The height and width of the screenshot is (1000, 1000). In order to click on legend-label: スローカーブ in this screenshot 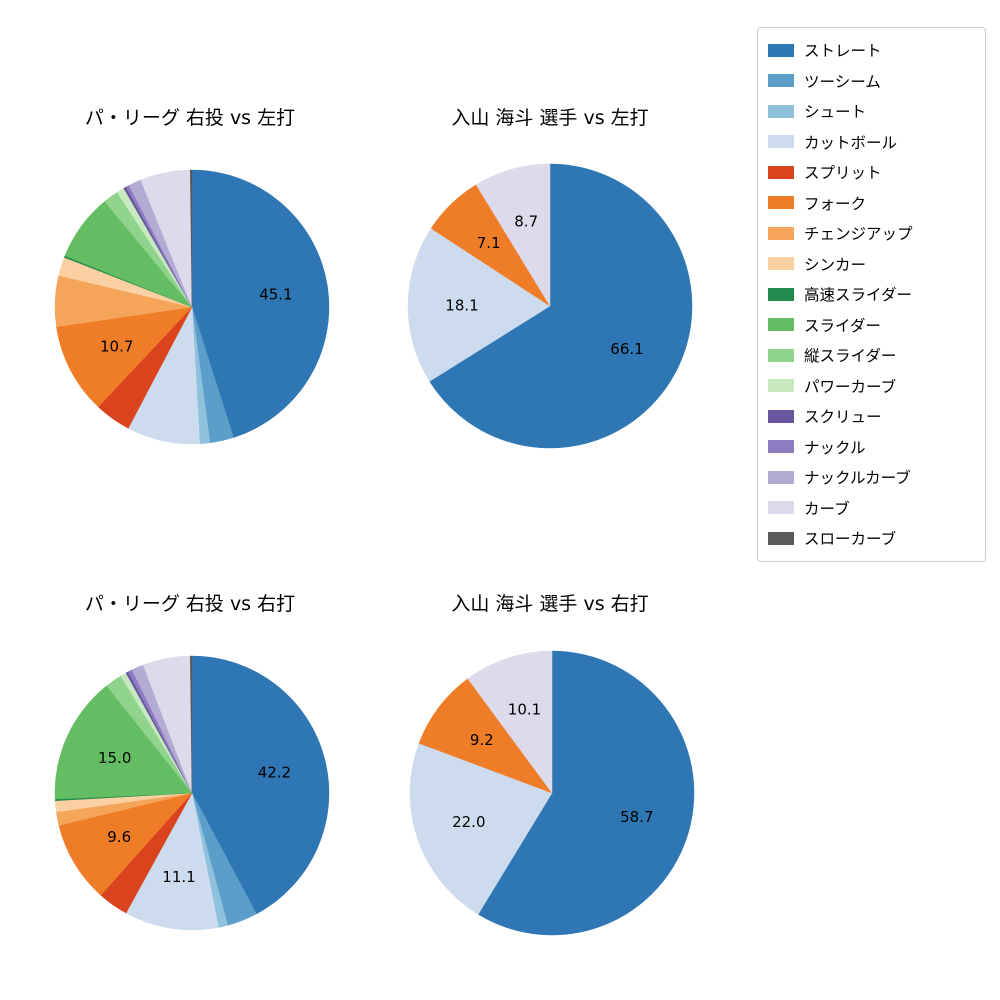, I will do `click(850, 539)`.